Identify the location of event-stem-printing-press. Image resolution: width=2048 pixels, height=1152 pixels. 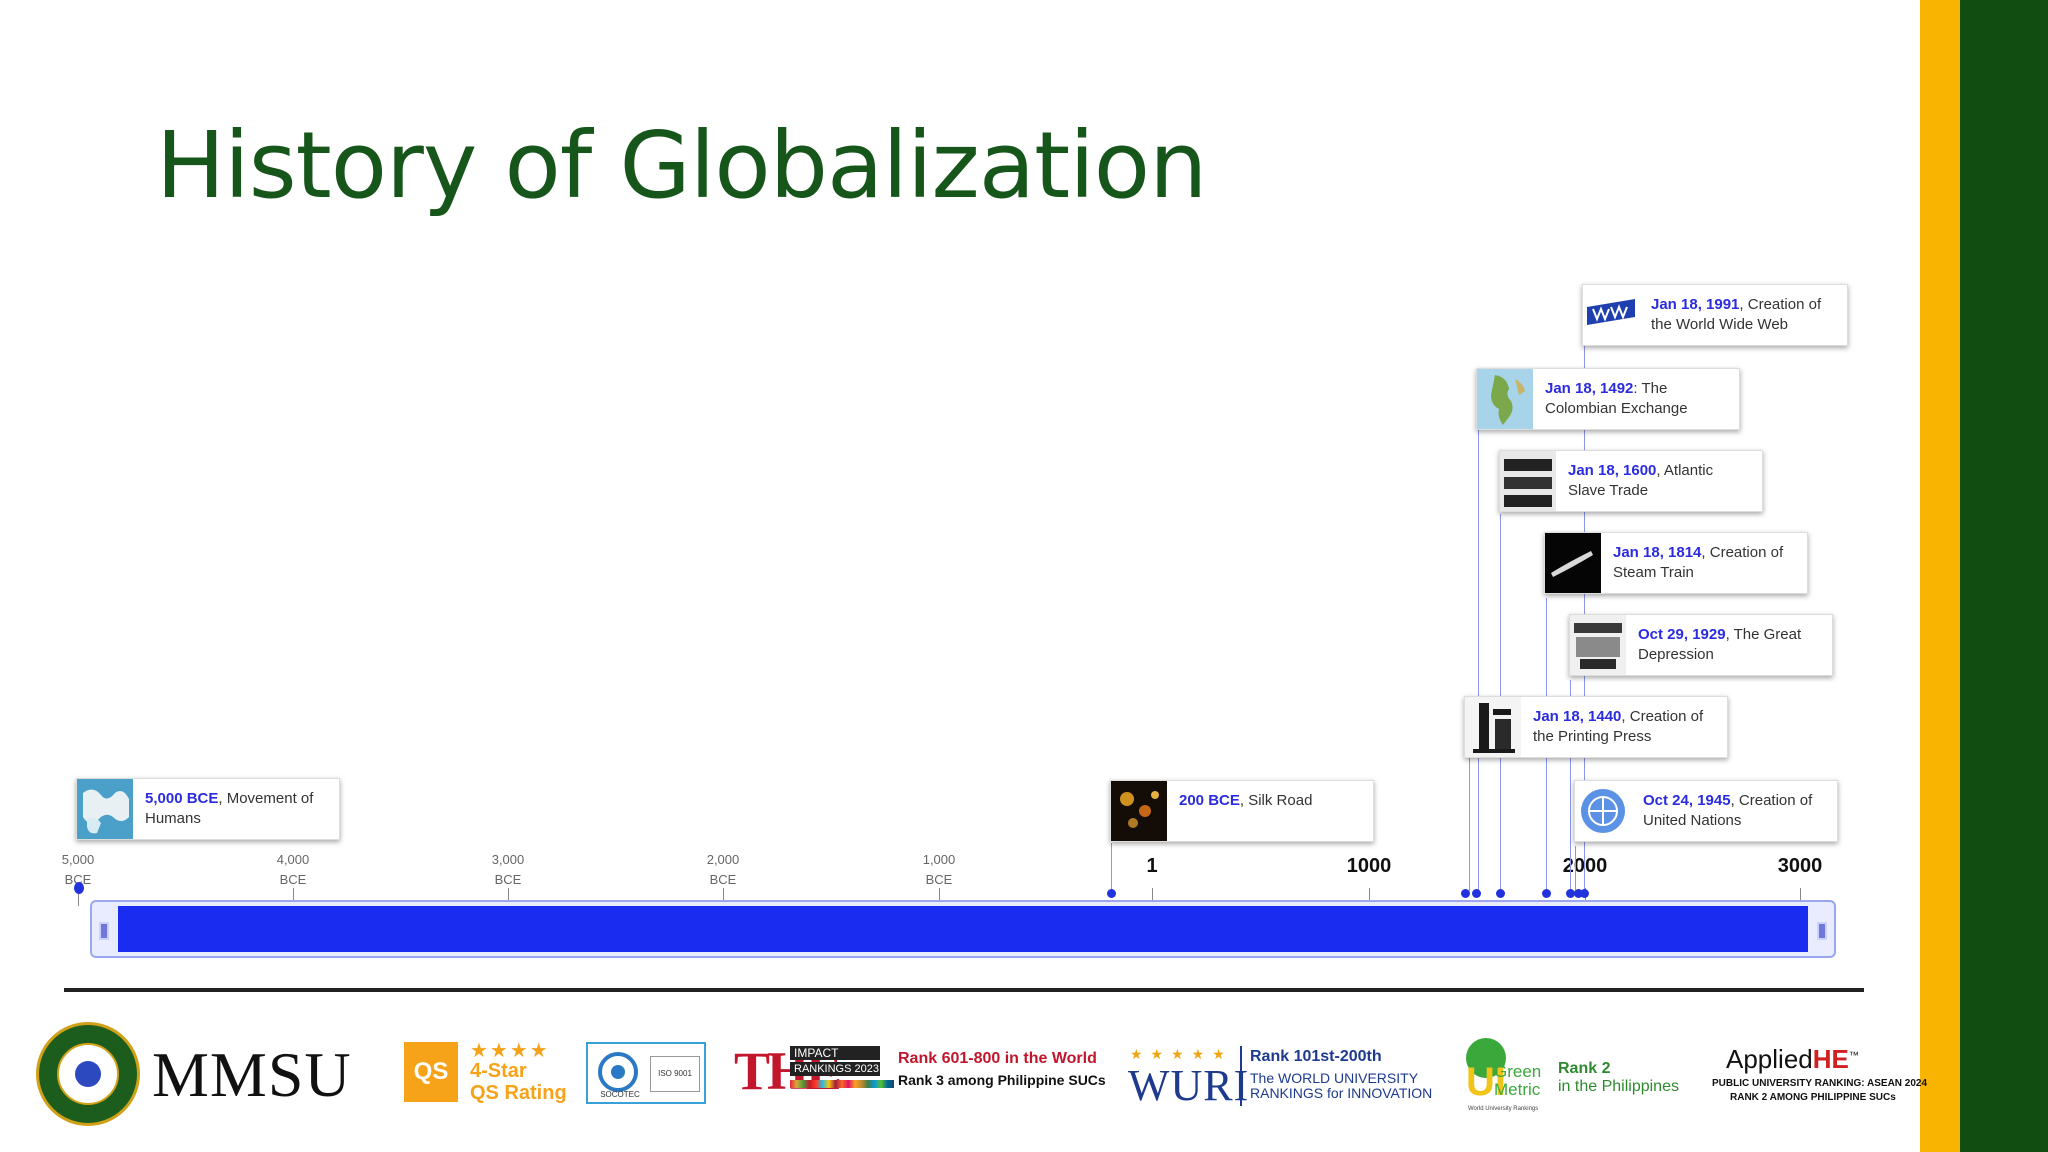
(1469, 803).